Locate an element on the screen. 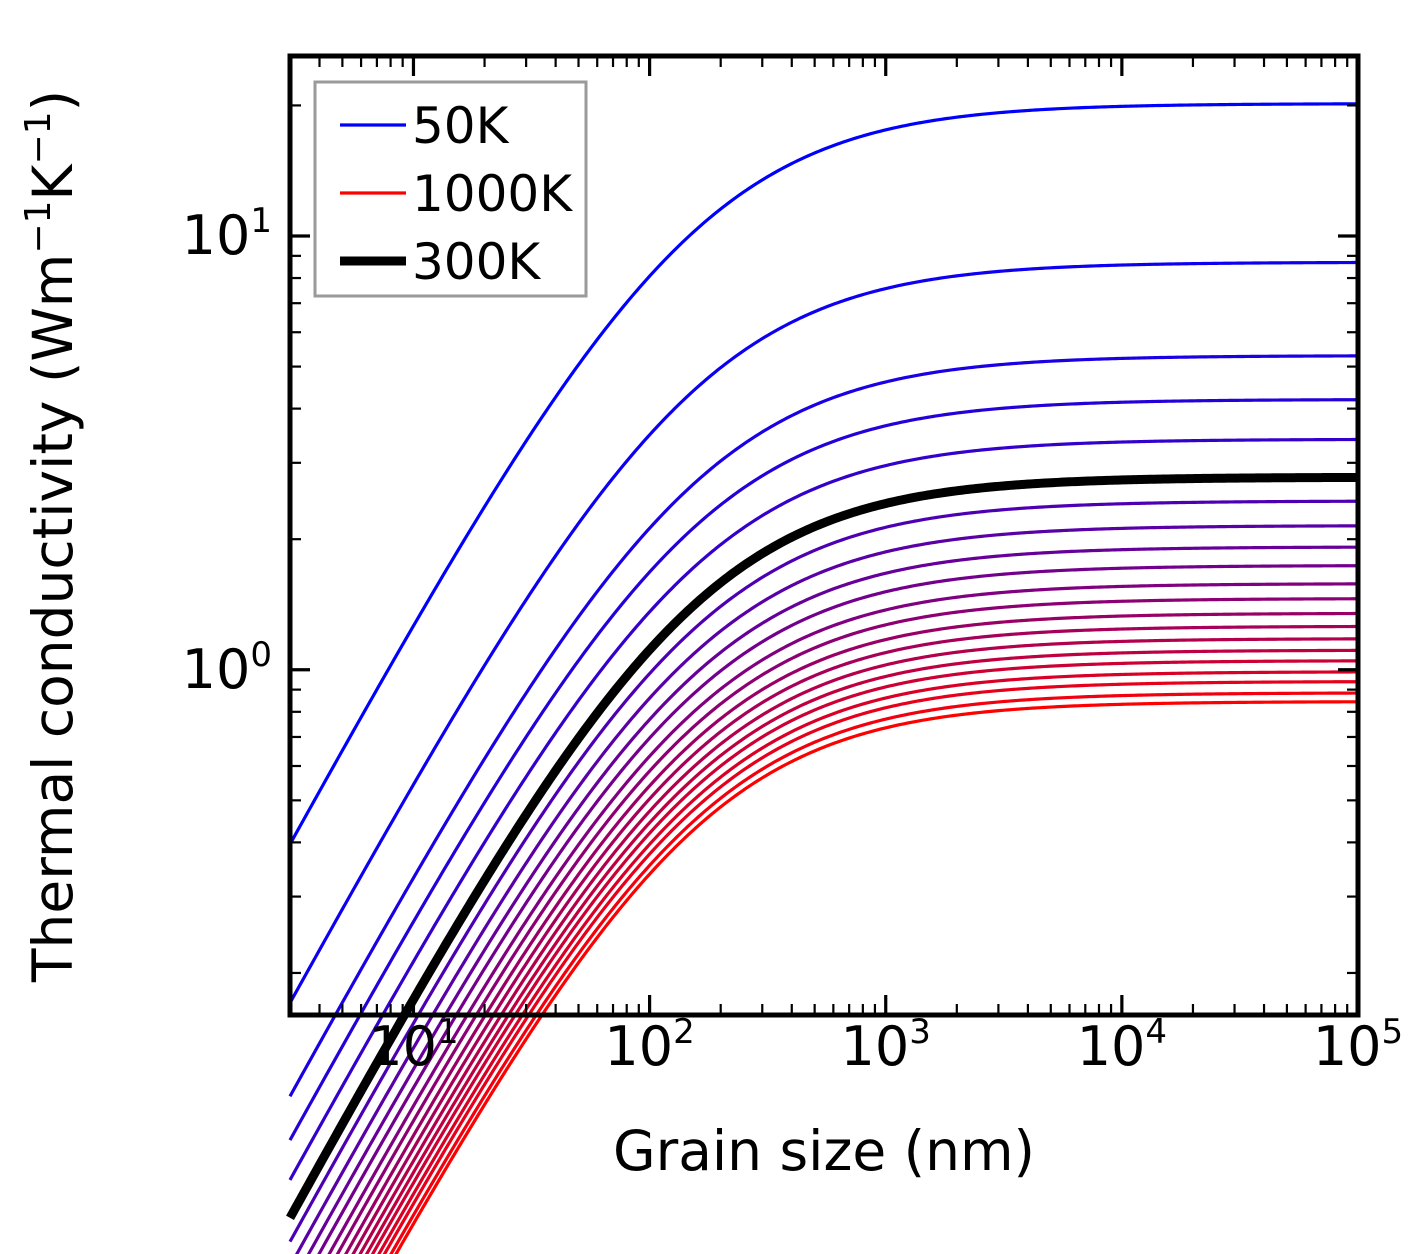 The image size is (1421, 1254). y-tick-label: 101 is located at coordinates (227, 234).